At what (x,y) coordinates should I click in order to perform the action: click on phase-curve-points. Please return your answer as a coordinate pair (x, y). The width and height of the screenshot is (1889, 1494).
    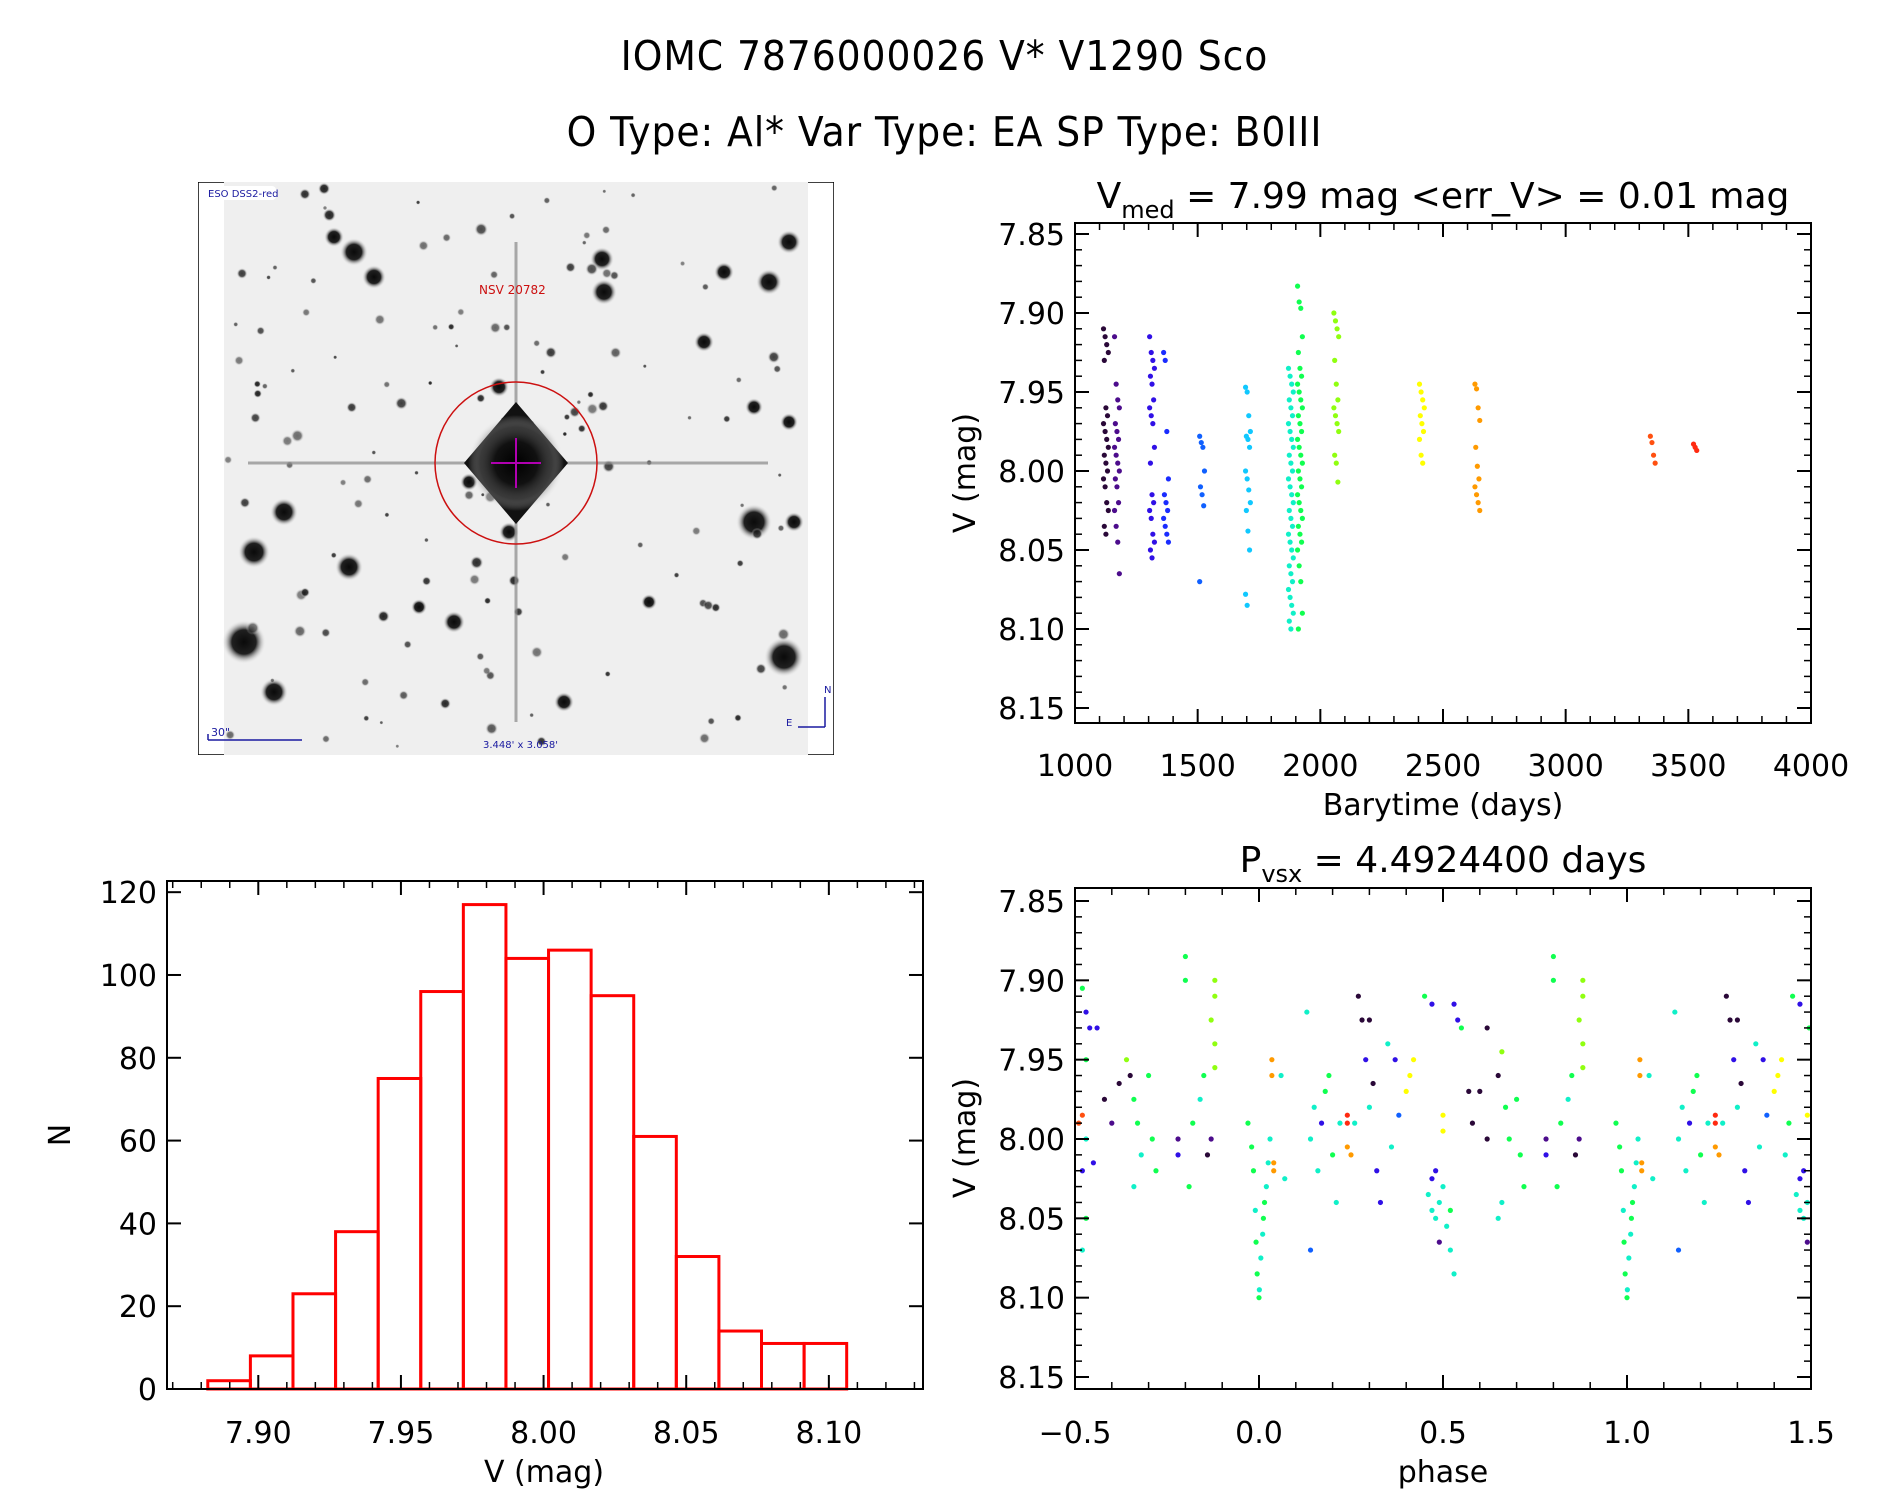
    Looking at the image, I should click on (1444, 1127).